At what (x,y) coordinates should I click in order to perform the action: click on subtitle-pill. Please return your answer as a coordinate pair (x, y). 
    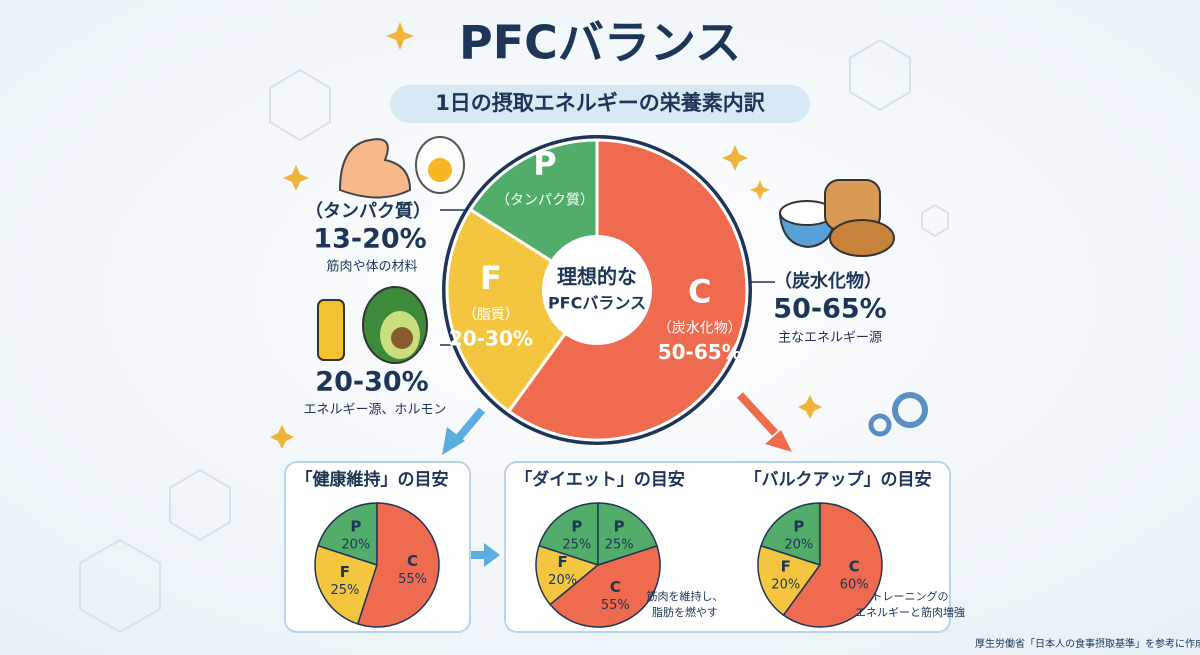
    Looking at the image, I should click on (600, 104).